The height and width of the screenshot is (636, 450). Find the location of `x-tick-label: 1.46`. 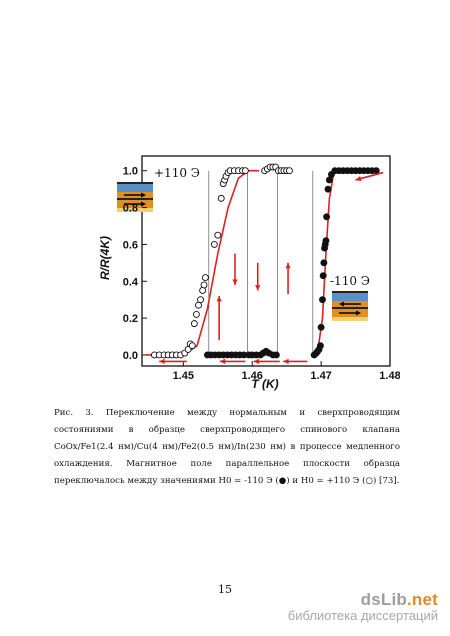

x-tick-label: 1.46 is located at coordinates (252, 376).